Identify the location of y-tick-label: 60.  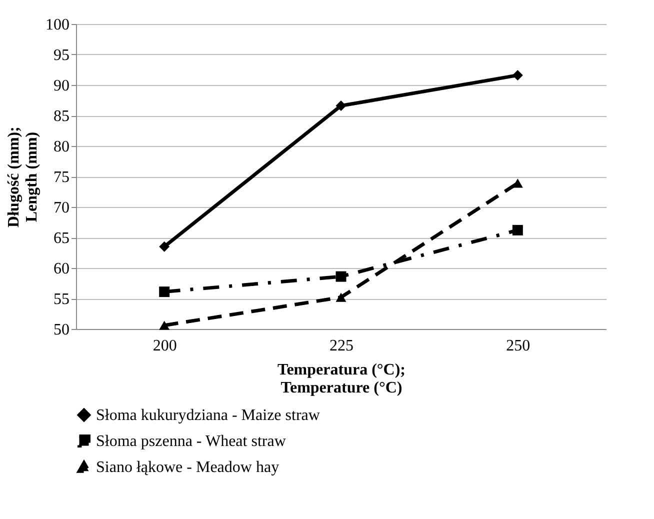
(62, 269).